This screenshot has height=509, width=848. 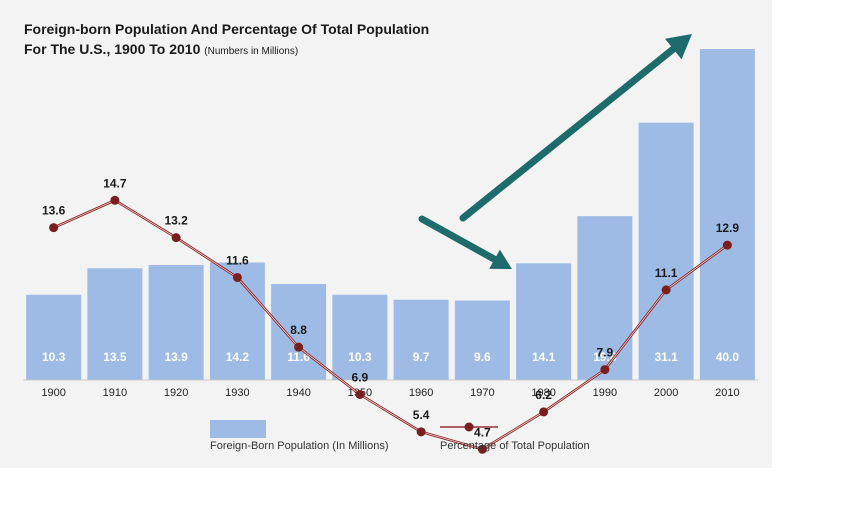 I want to click on bar-value-label: 13.9, so click(x=176, y=357).